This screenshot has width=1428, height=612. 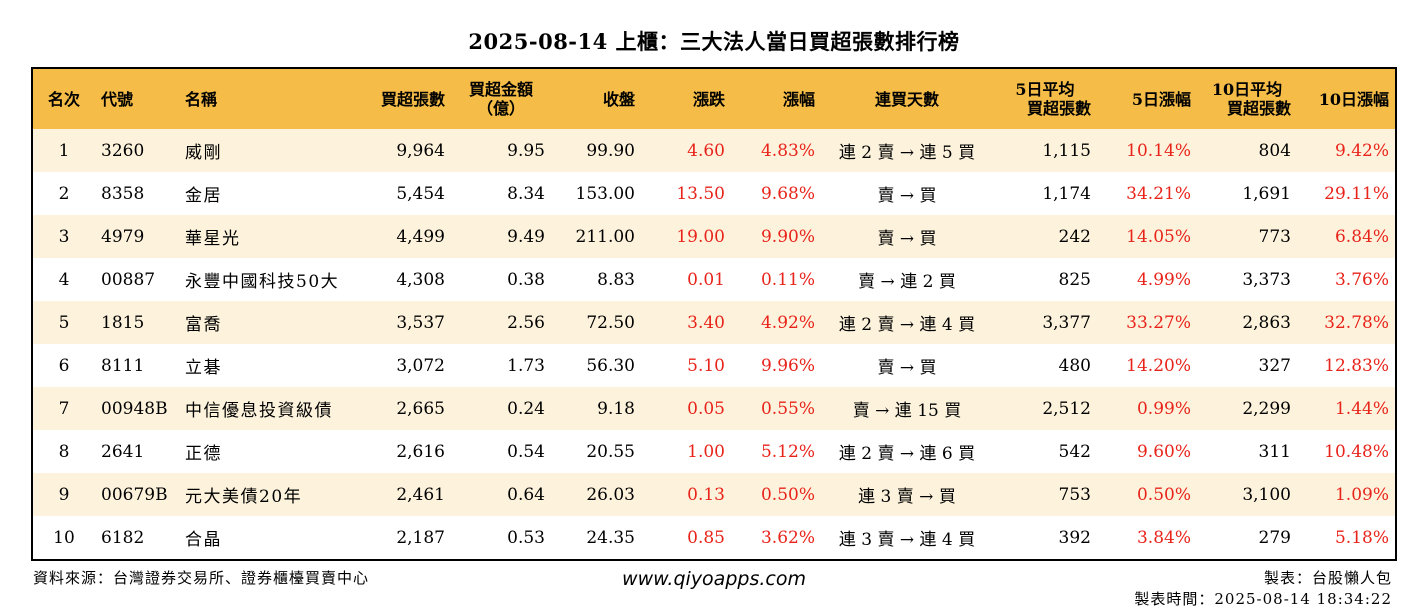 I want to click on cell-change-pct: 9.96%, so click(x=776, y=365).